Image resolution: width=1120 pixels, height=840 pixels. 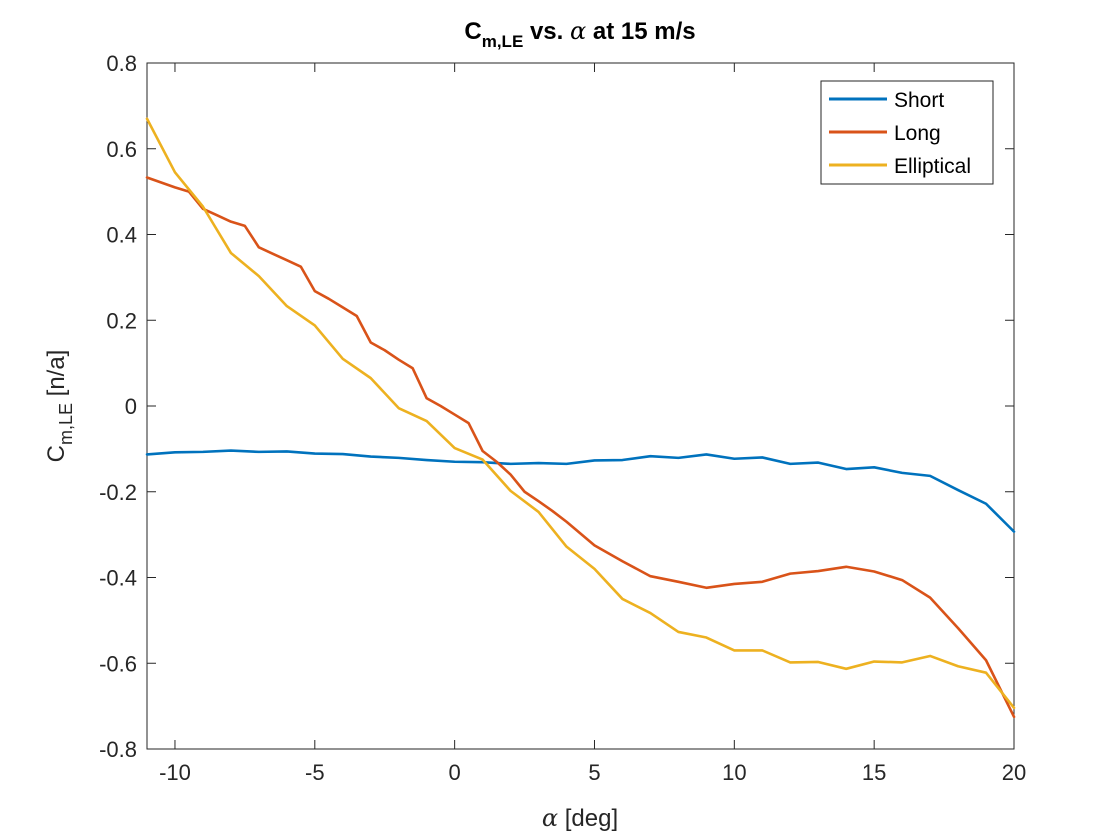 I want to click on y-tick-label: 0, so click(x=131, y=406).